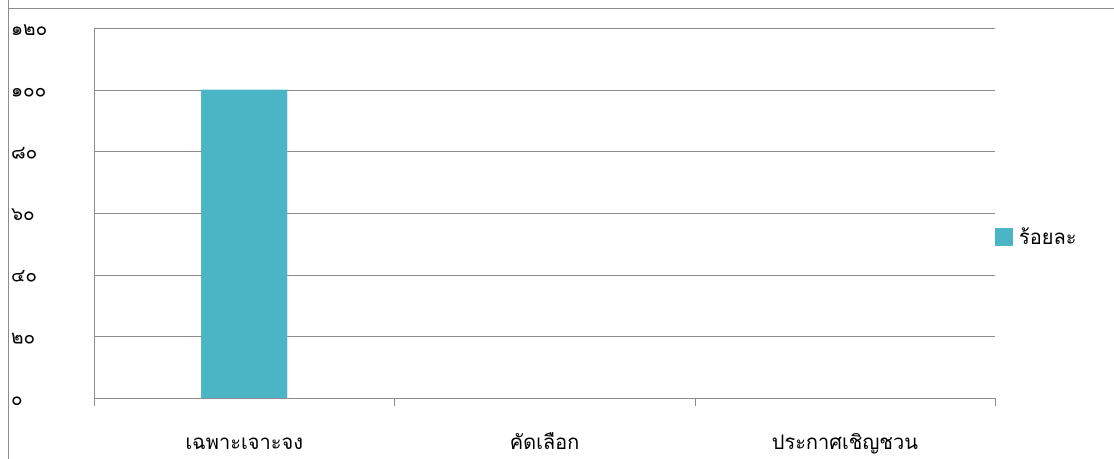  What do you see at coordinates (244, 442) in the screenshot?
I see `x-tick-label: เฉพาะเจาะจง` at bounding box center [244, 442].